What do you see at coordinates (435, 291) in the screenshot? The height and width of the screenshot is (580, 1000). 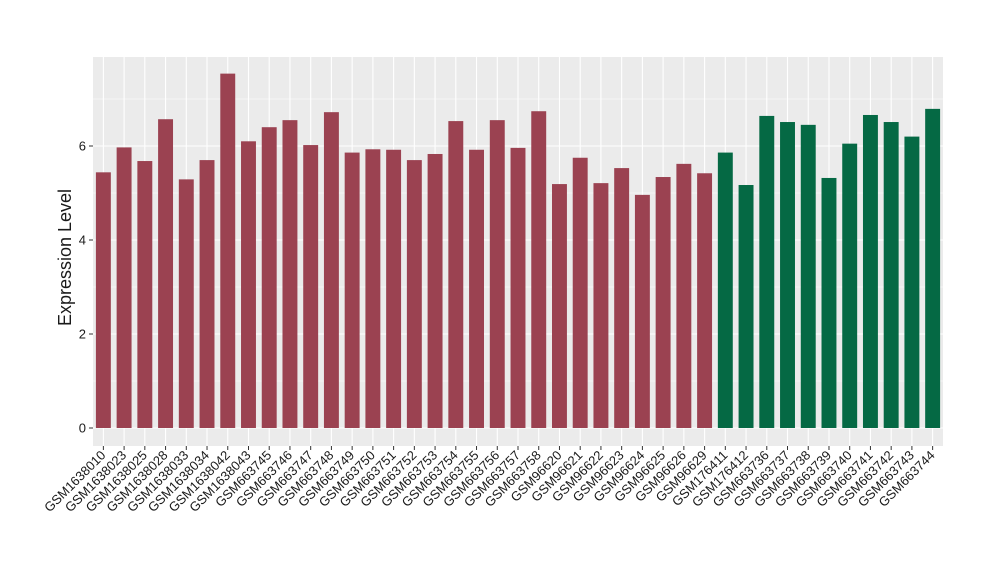 I see `bar-GSM663753` at bounding box center [435, 291].